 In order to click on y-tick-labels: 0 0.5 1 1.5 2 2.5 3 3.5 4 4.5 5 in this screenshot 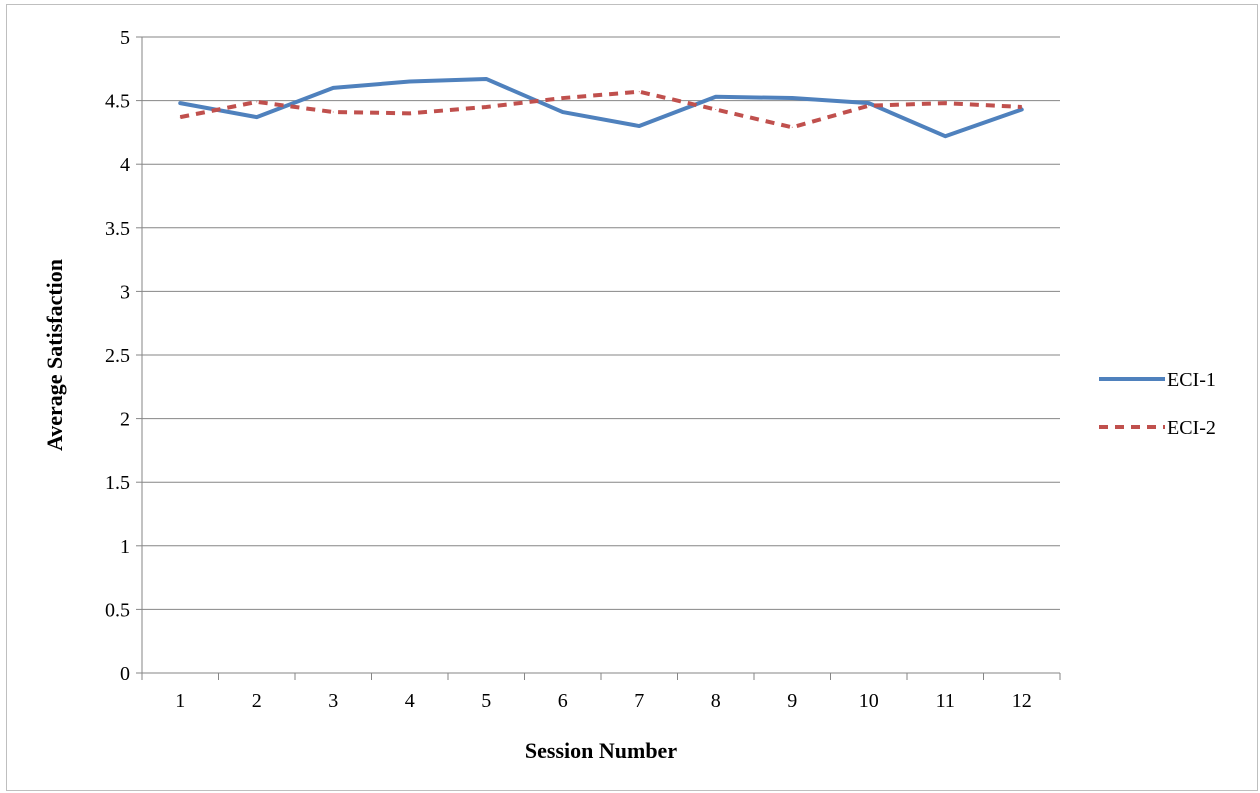, I will do `click(117, 356)`.